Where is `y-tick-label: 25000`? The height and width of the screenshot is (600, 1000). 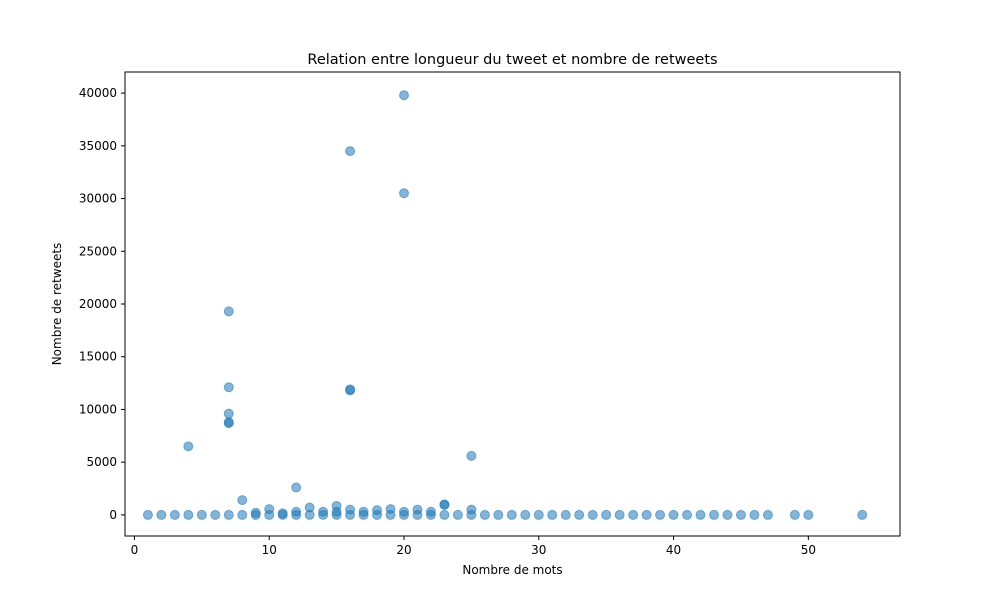
y-tick-label: 25000 is located at coordinates (98, 251).